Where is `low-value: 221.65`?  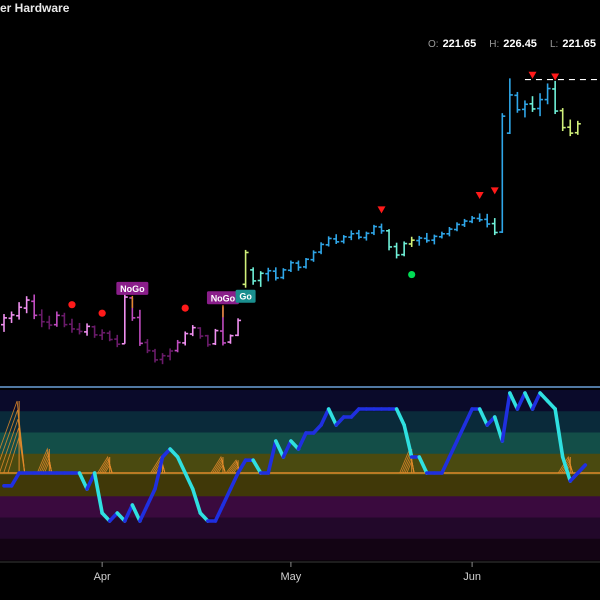
low-value: 221.65 is located at coordinates (579, 44).